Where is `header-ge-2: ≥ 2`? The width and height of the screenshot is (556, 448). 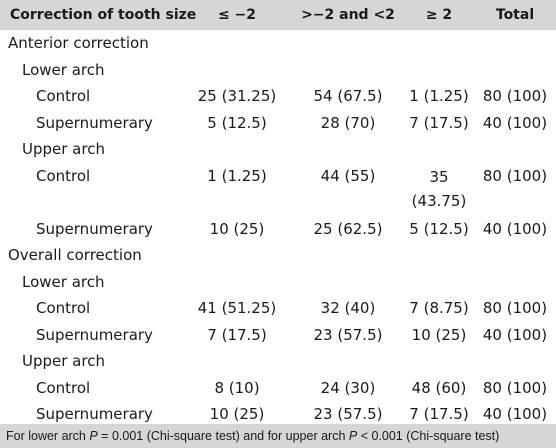 header-ge-2: ≥ 2 is located at coordinates (439, 15).